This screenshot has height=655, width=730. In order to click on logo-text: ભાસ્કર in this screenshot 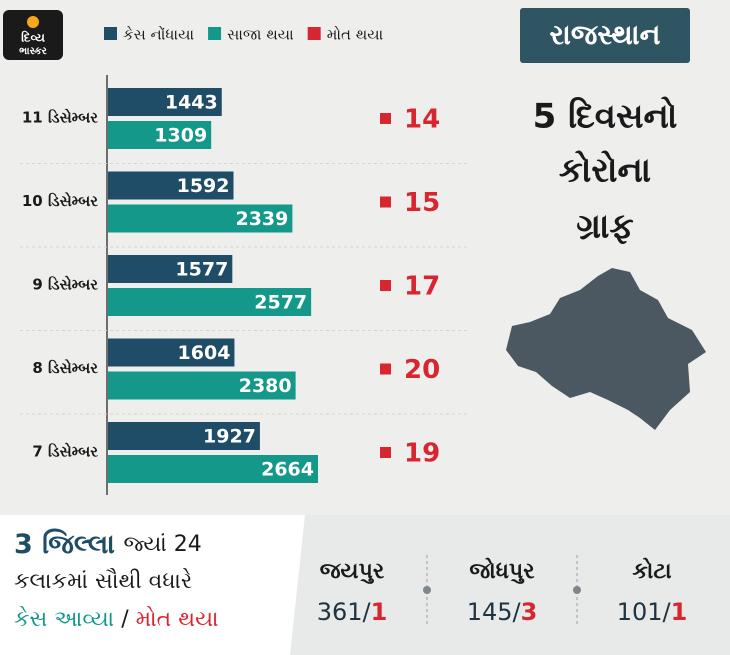, I will do `click(33, 51)`.